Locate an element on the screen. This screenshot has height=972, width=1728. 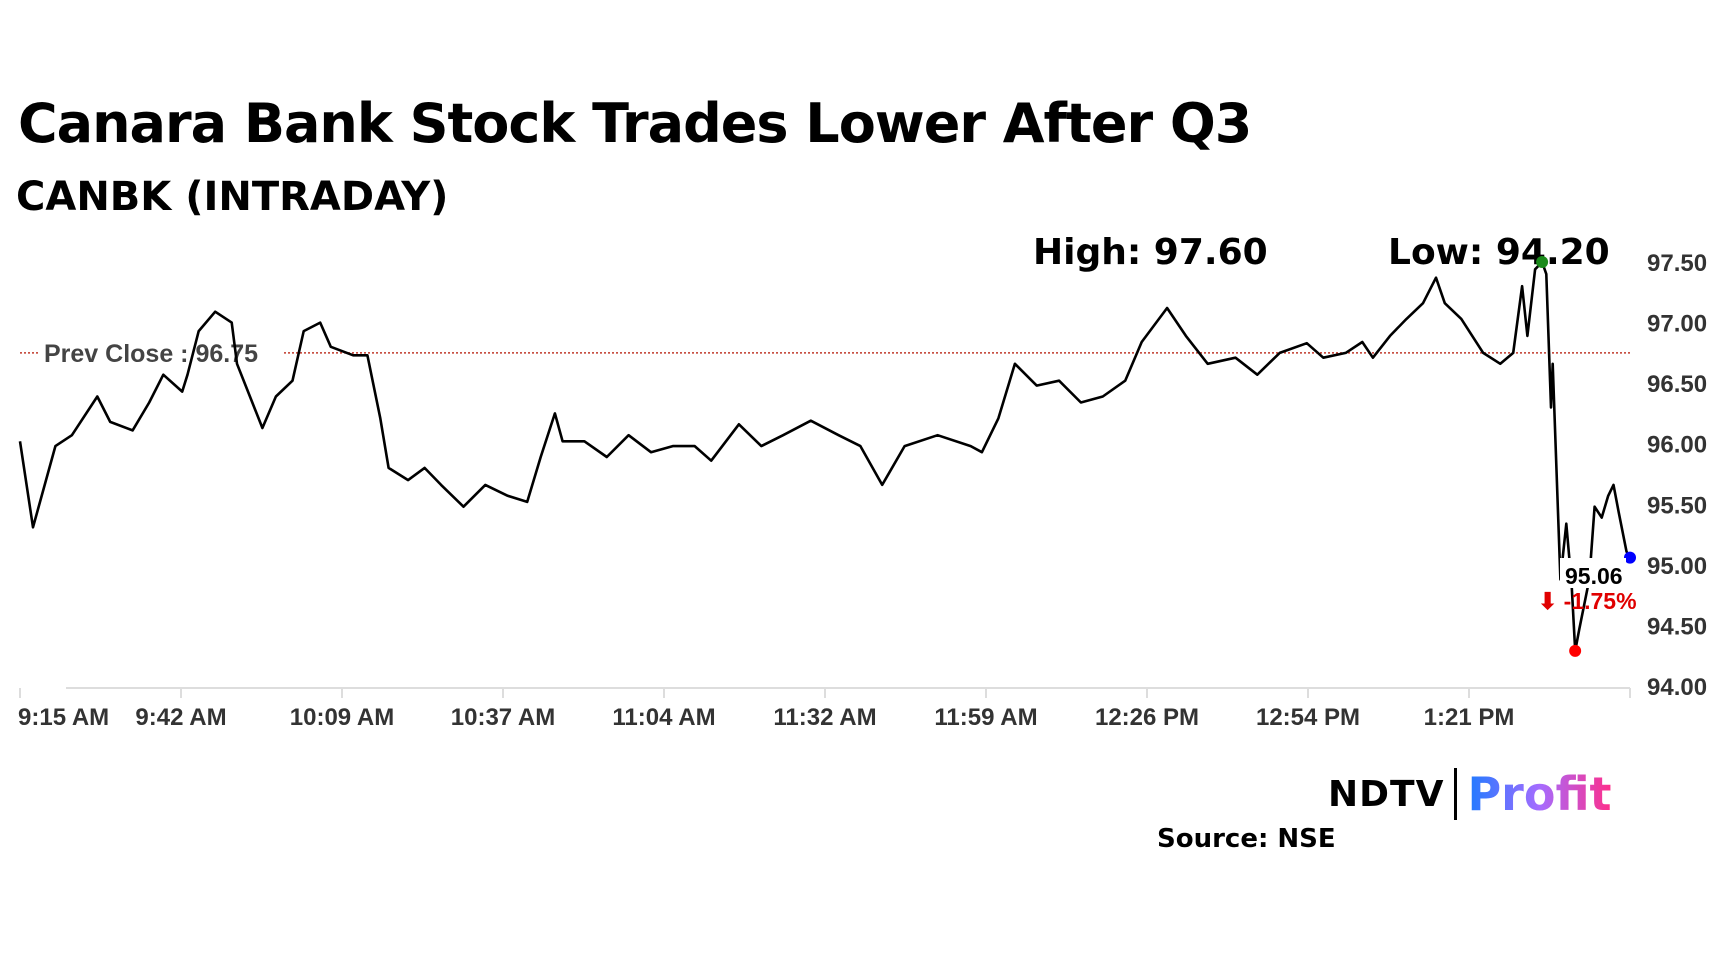
logo-divider is located at coordinates (1456, 794).